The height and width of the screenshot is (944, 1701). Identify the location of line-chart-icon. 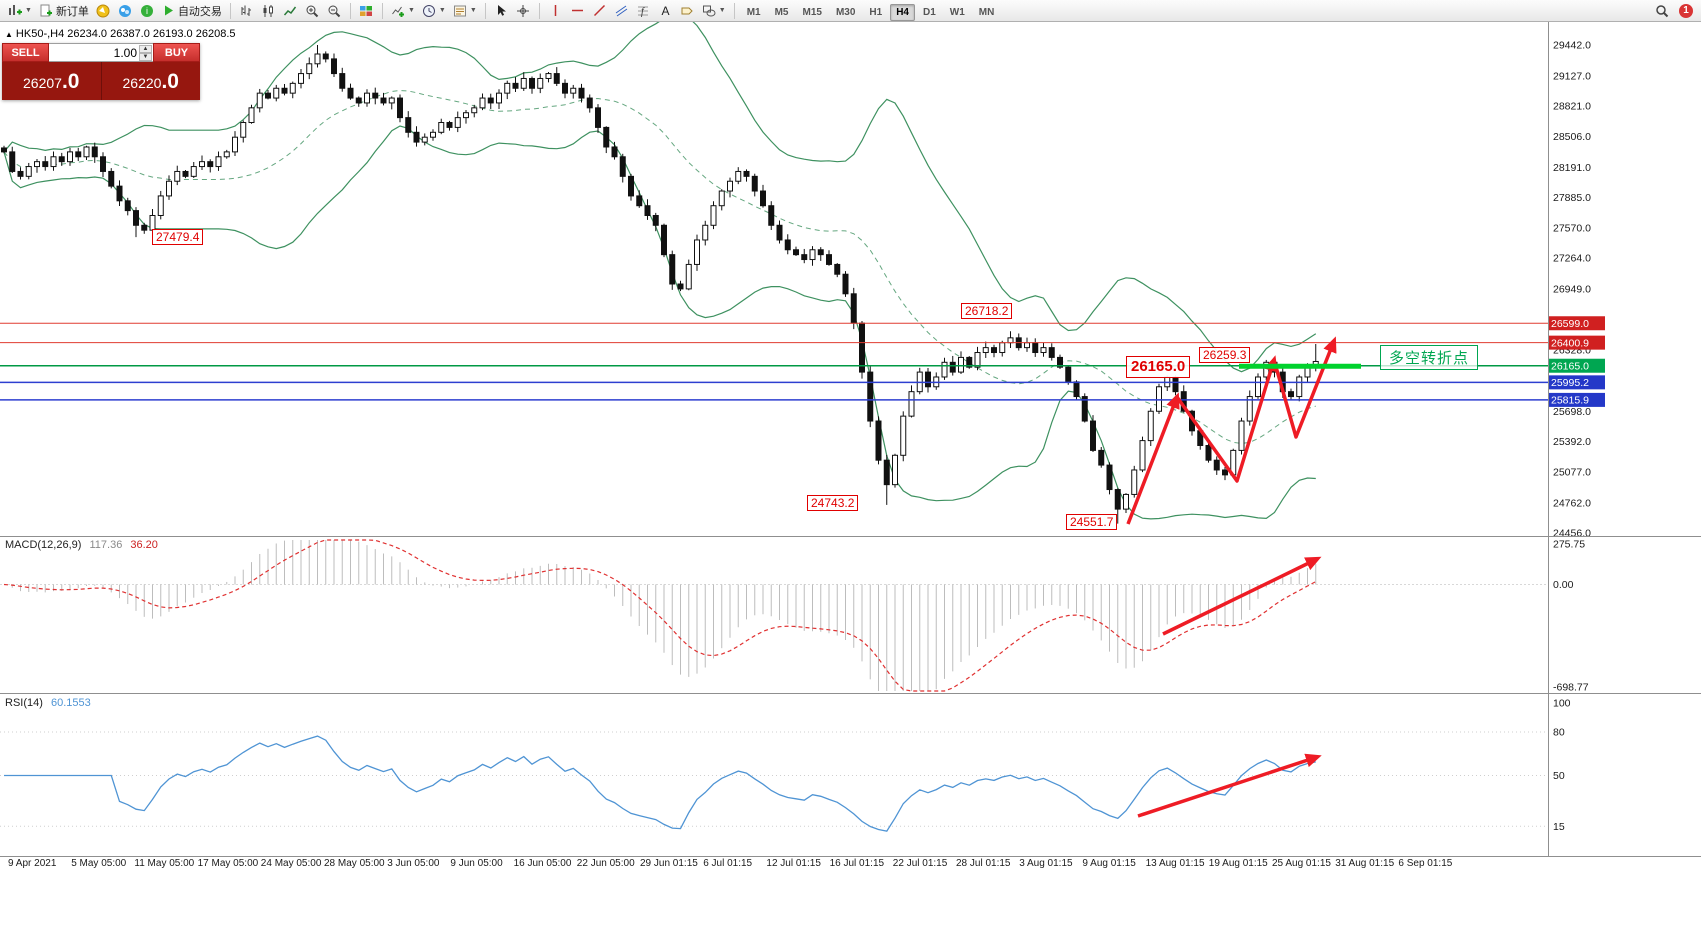
(290, 10).